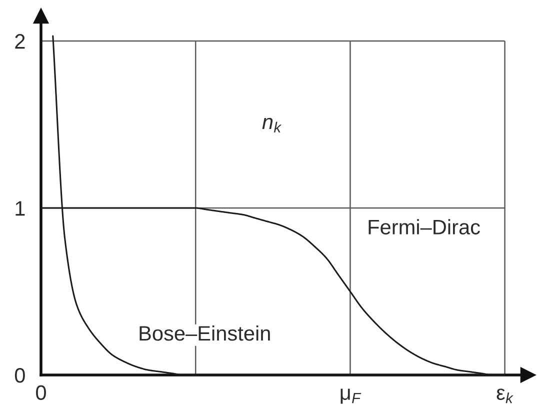  What do you see at coordinates (20, 41) in the screenshot?
I see `y-tick-label: 2` at bounding box center [20, 41].